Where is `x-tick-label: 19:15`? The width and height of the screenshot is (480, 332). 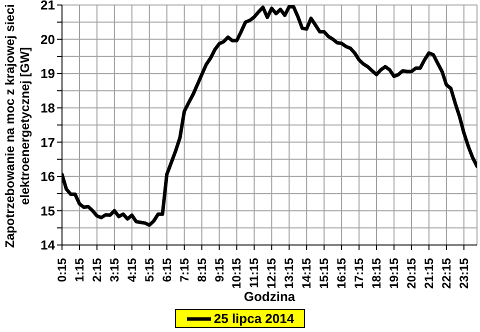
x-tick-label: 19:15 is located at coordinates (394, 273).